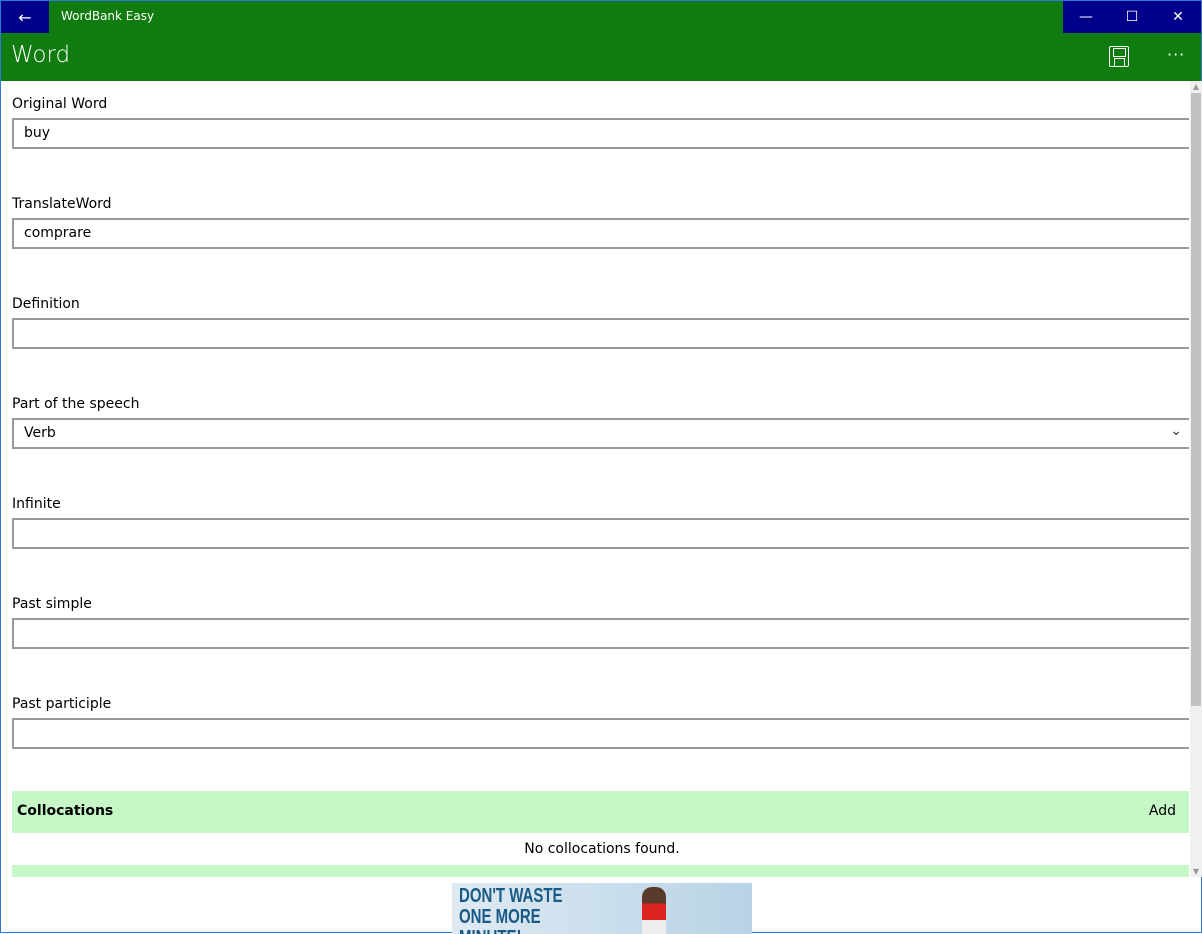 The height and width of the screenshot is (934, 1202). What do you see at coordinates (600, 812) in the screenshot?
I see `collocations-header: Collocations Add` at bounding box center [600, 812].